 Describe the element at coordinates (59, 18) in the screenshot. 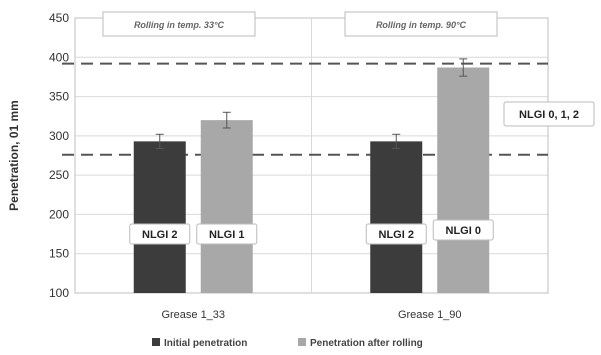

I see `y-tick-label: 450` at that location.